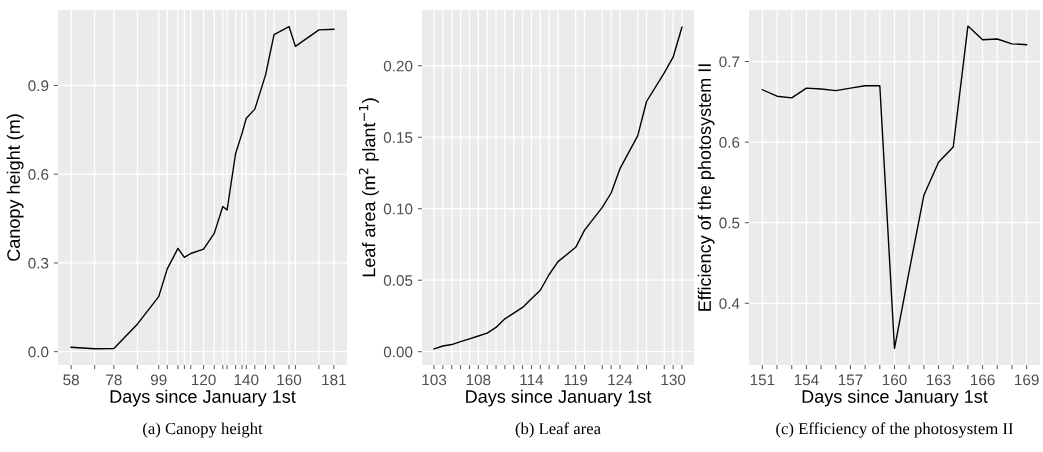 The height and width of the screenshot is (452, 1043). Describe the element at coordinates (334, 380) in the screenshot. I see `x-tick-label: 181` at that location.